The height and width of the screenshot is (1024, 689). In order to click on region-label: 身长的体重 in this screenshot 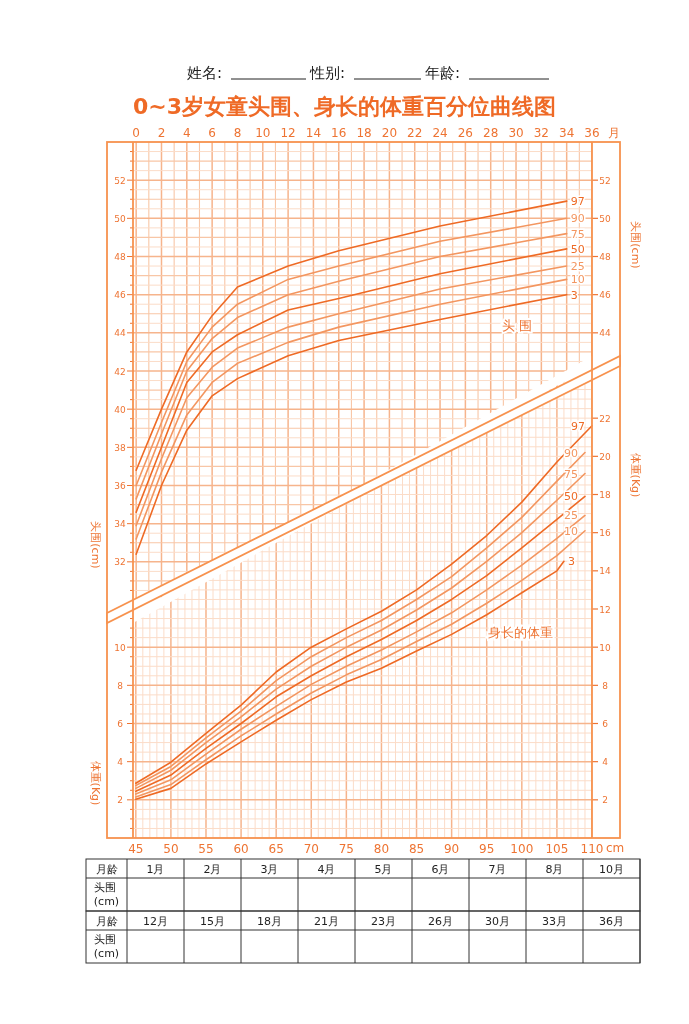, I will do `click(520, 632)`.